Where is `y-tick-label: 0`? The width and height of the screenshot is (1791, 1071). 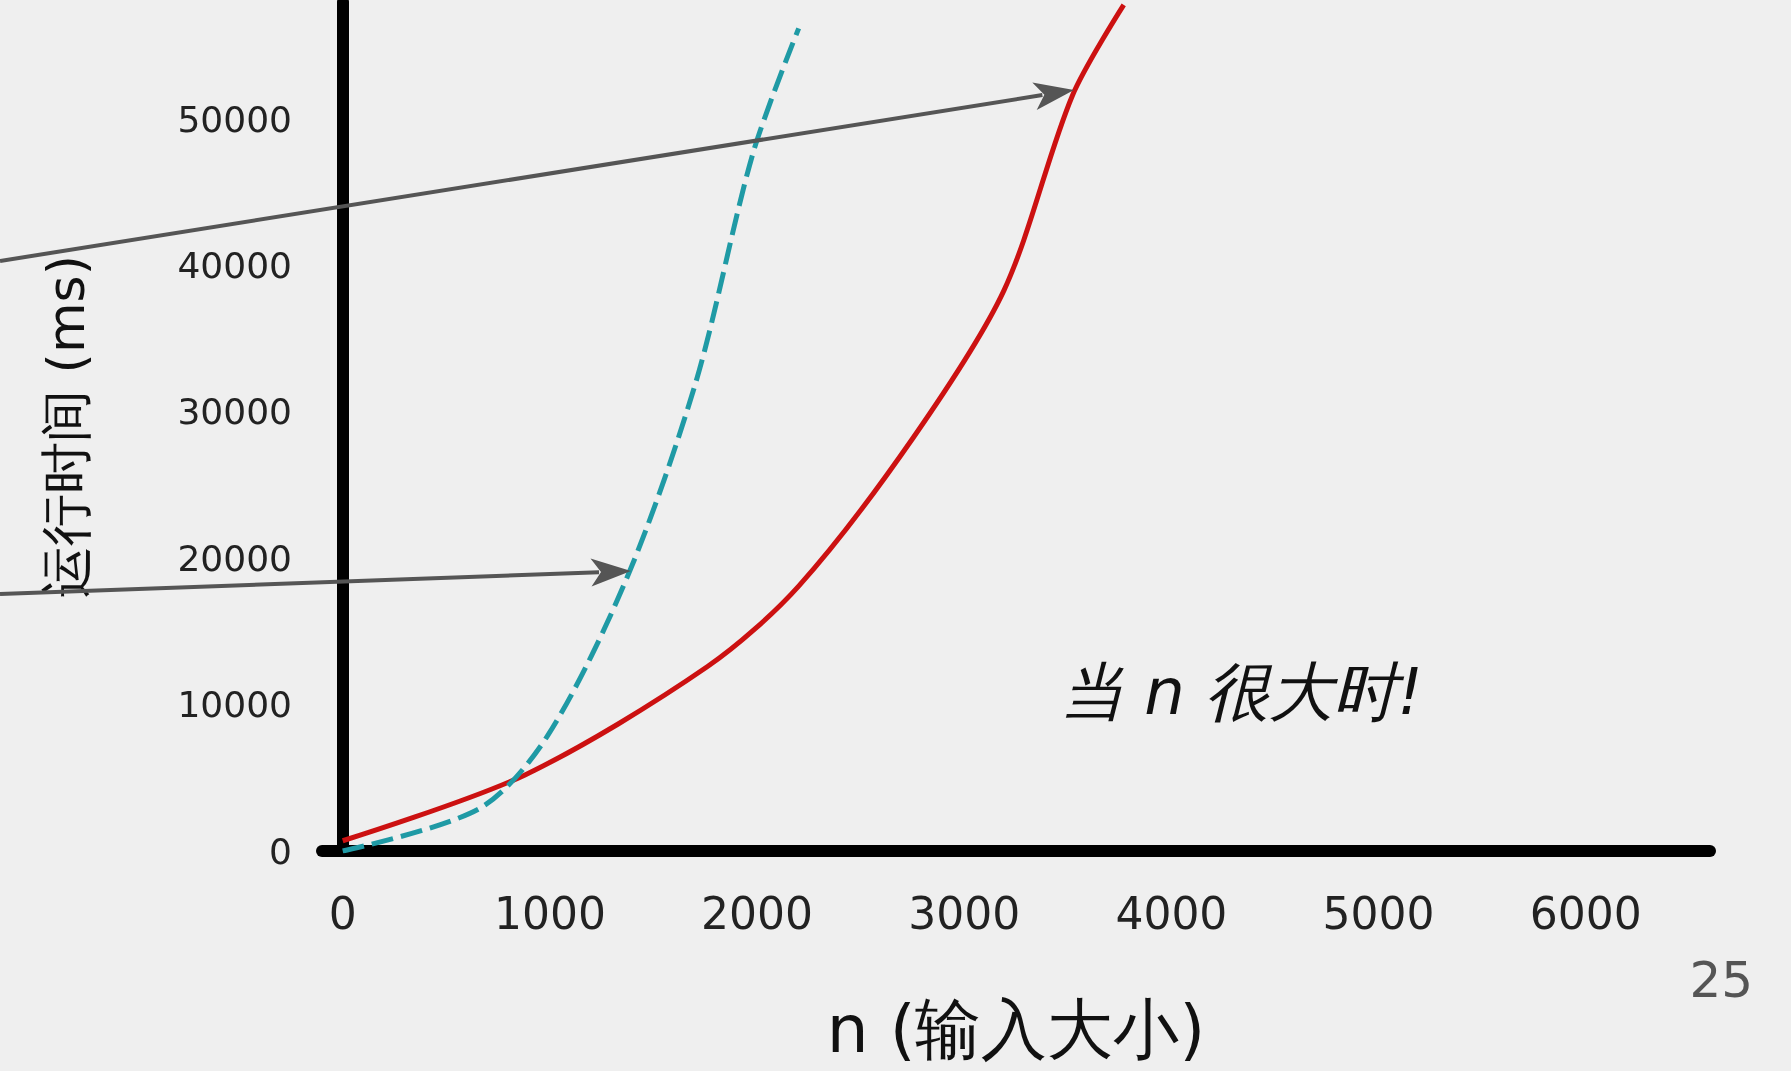 y-tick-label: 0 is located at coordinates (280, 851).